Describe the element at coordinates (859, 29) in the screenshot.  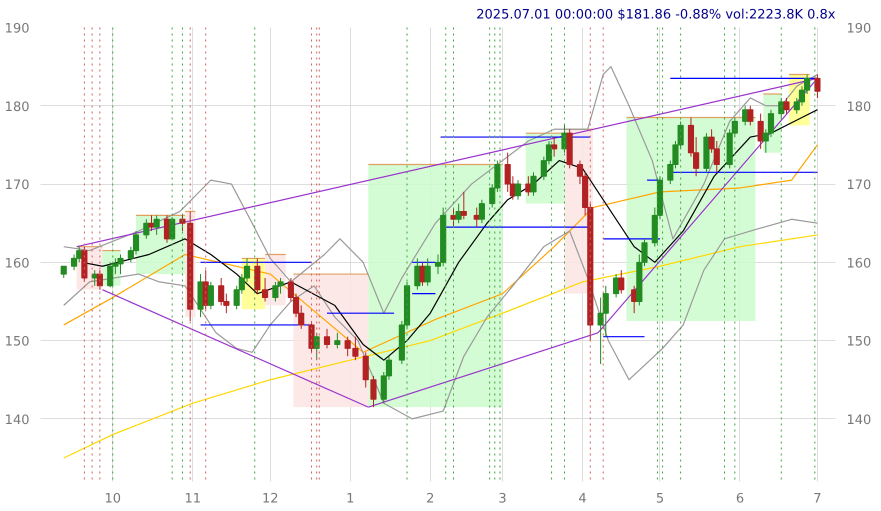
I see `y2-tick-label: 190` at that location.